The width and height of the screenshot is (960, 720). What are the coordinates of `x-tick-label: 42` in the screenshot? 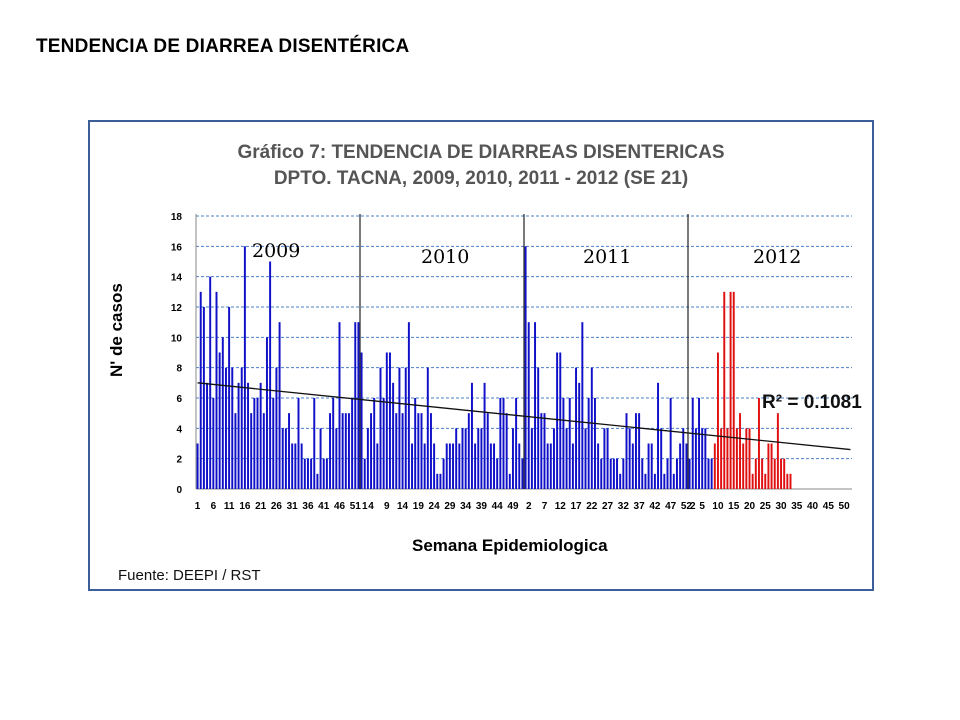 It's located at (655, 506).